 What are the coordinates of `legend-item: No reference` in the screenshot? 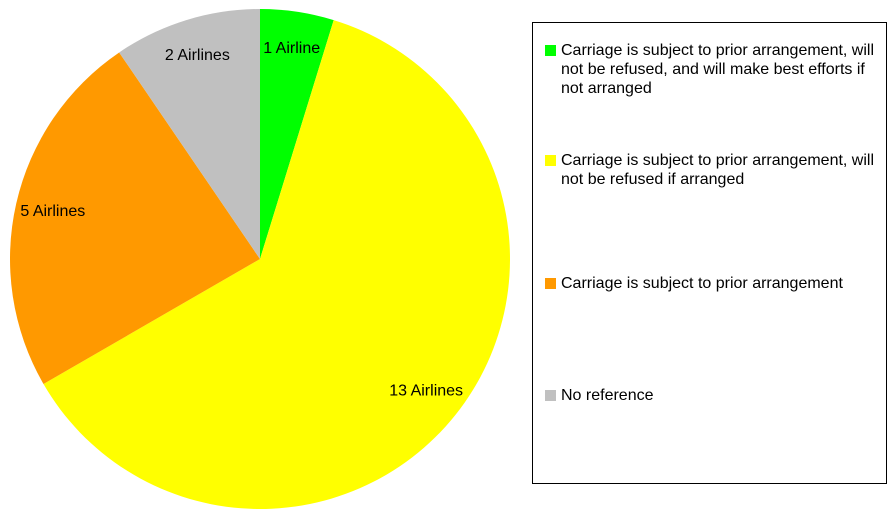 It's located at (713, 395).